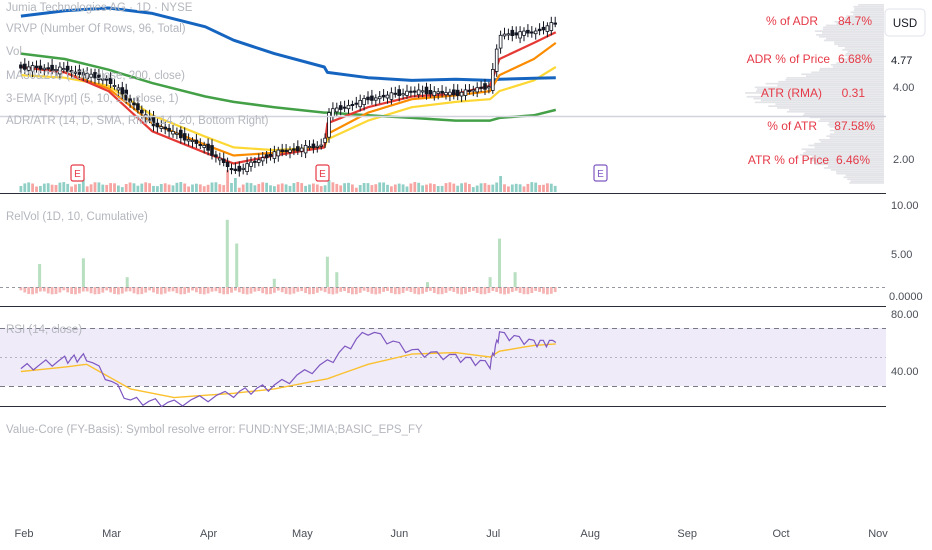  What do you see at coordinates (903, 160) in the screenshot?
I see `price-tick: 2.00` at bounding box center [903, 160].